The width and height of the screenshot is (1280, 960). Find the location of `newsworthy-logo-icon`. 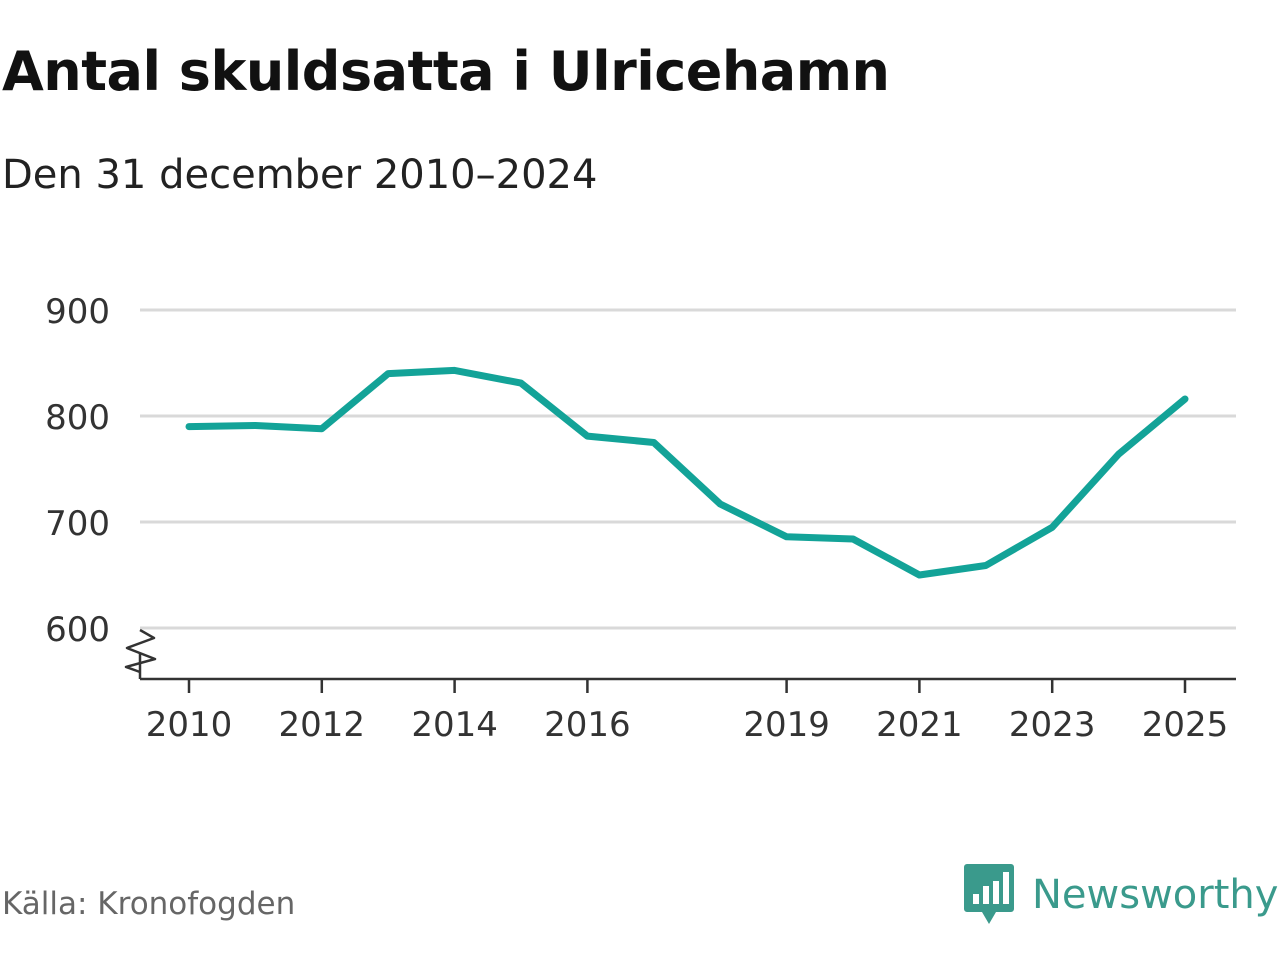

newsworthy-logo-icon is located at coordinates (989, 894).